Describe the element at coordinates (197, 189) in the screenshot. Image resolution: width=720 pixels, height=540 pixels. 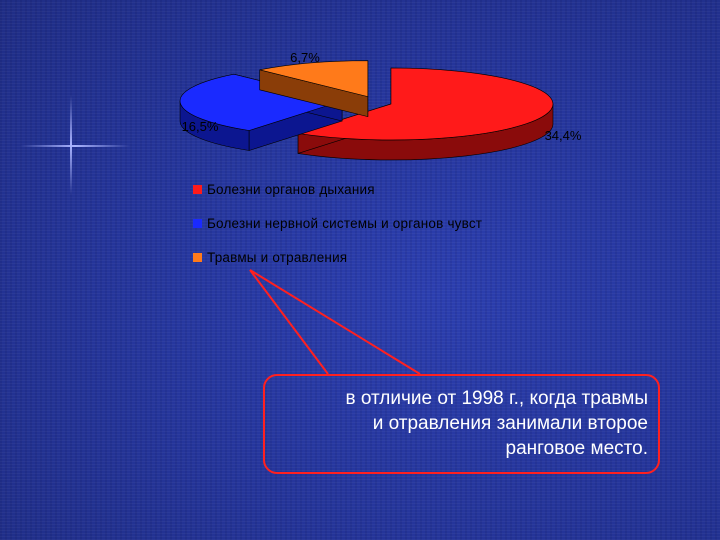
I see `legend-swatch-respiratory` at that location.